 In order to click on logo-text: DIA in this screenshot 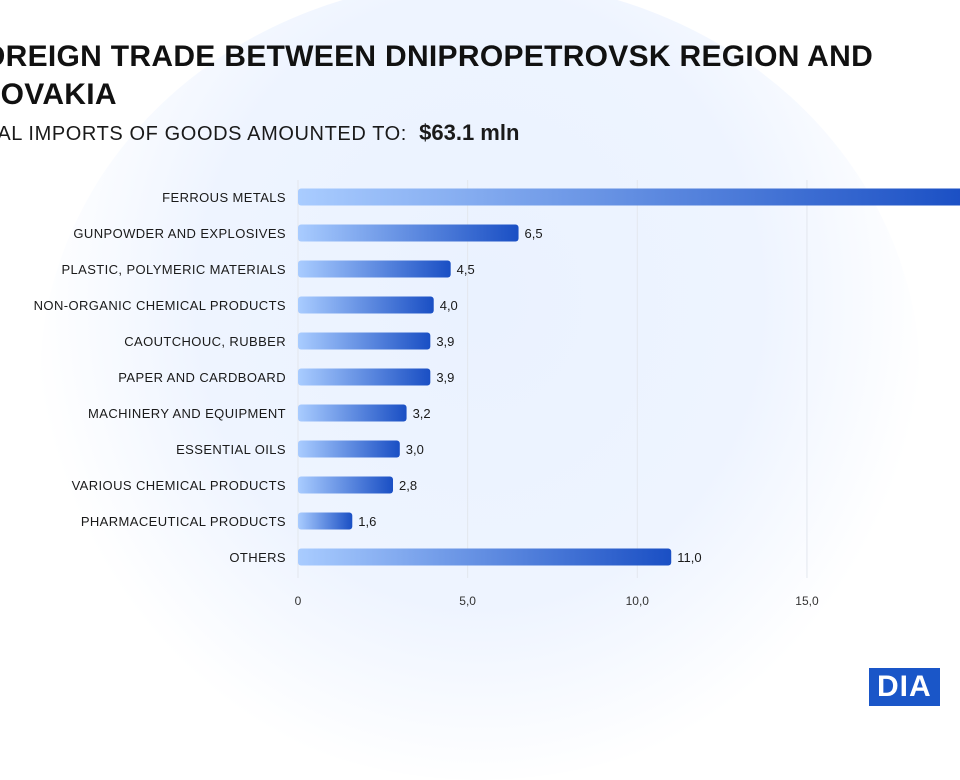, I will do `click(904, 687)`.